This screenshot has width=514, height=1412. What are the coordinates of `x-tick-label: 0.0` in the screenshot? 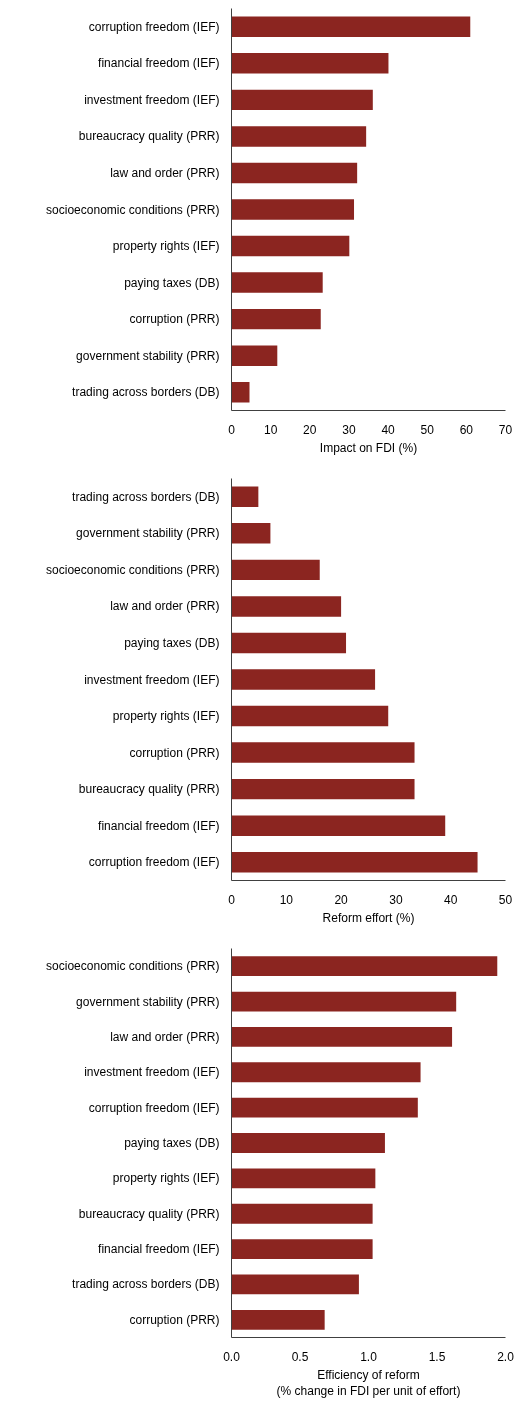 It's located at (232, 1356).